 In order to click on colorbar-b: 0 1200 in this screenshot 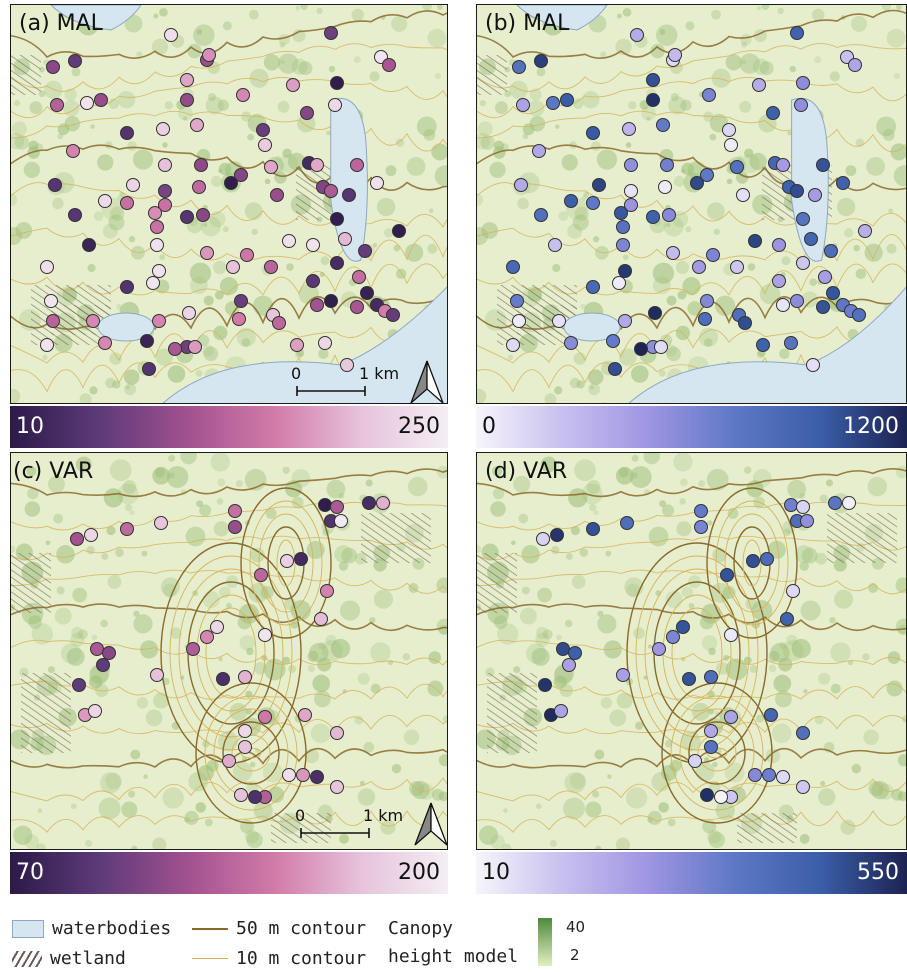, I will do `click(691, 427)`.